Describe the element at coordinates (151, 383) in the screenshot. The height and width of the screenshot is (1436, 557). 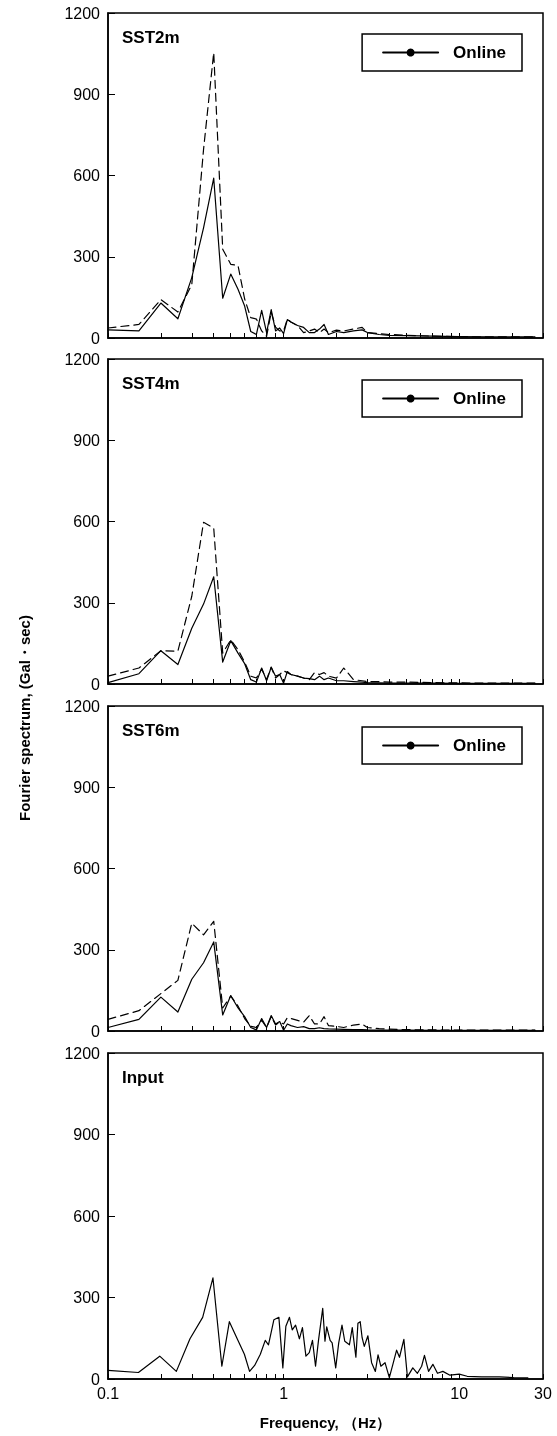
I see `text: SST4m` at that location.